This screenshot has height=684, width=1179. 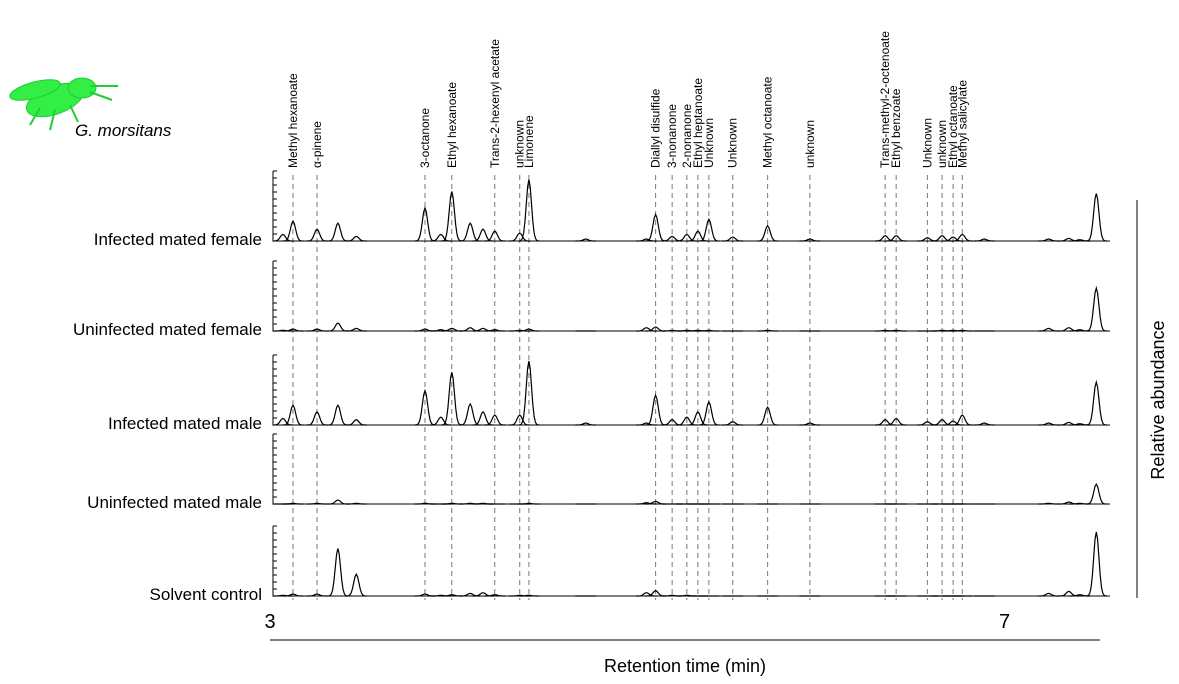 I want to click on compound-label: Ethyl benzoate, so click(x=896, y=128).